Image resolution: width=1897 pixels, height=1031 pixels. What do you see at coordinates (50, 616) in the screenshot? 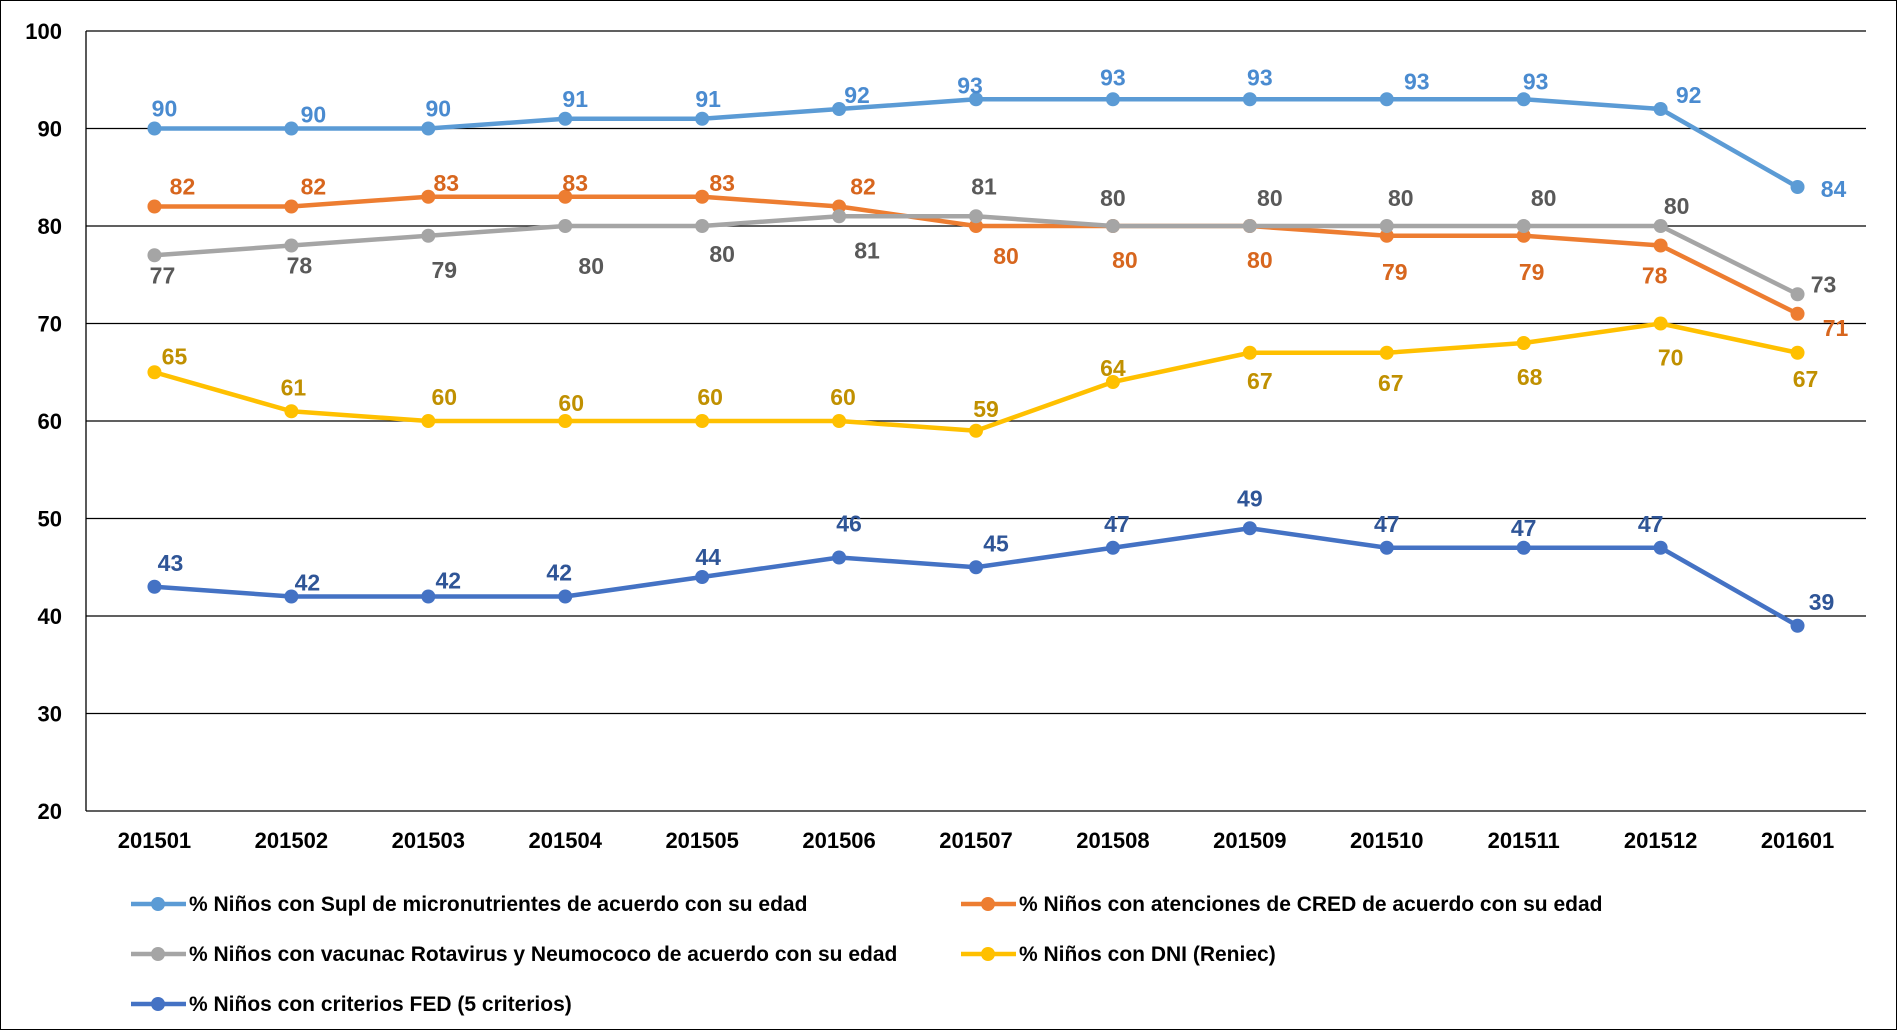
I see `y-tick-label: 40` at bounding box center [50, 616].